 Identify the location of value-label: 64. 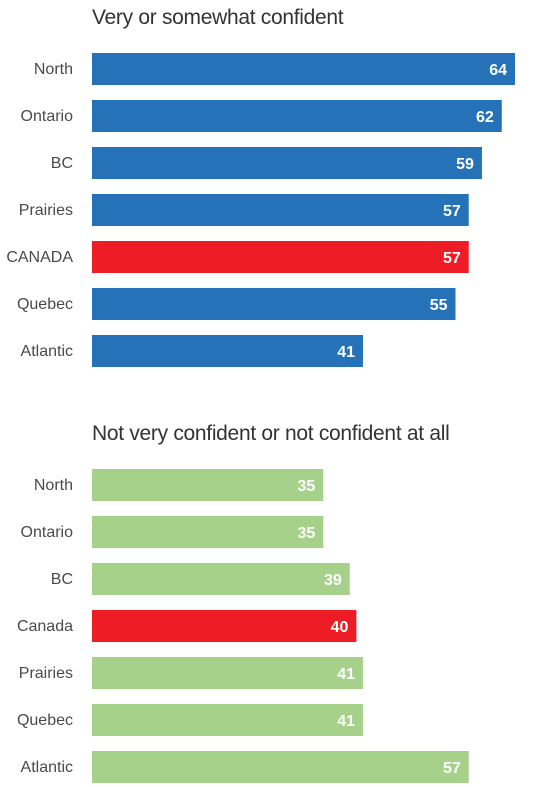
(498, 70).